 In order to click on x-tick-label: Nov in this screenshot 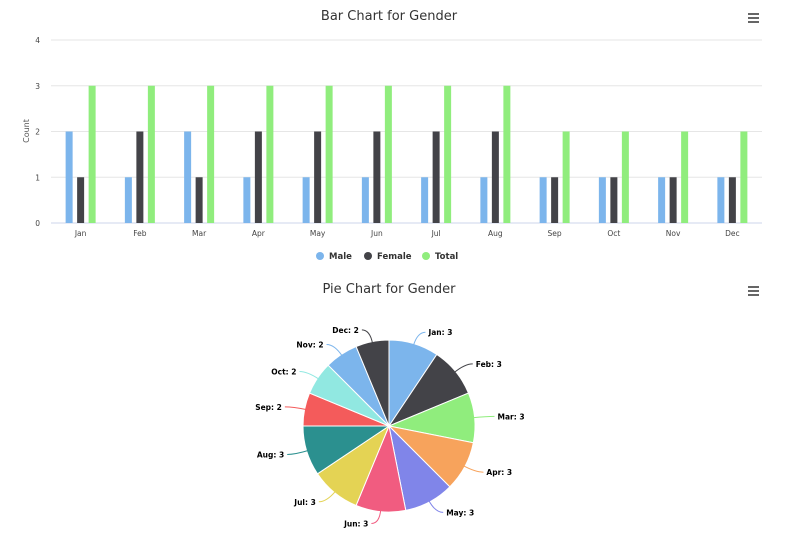, I will do `click(673, 233)`.